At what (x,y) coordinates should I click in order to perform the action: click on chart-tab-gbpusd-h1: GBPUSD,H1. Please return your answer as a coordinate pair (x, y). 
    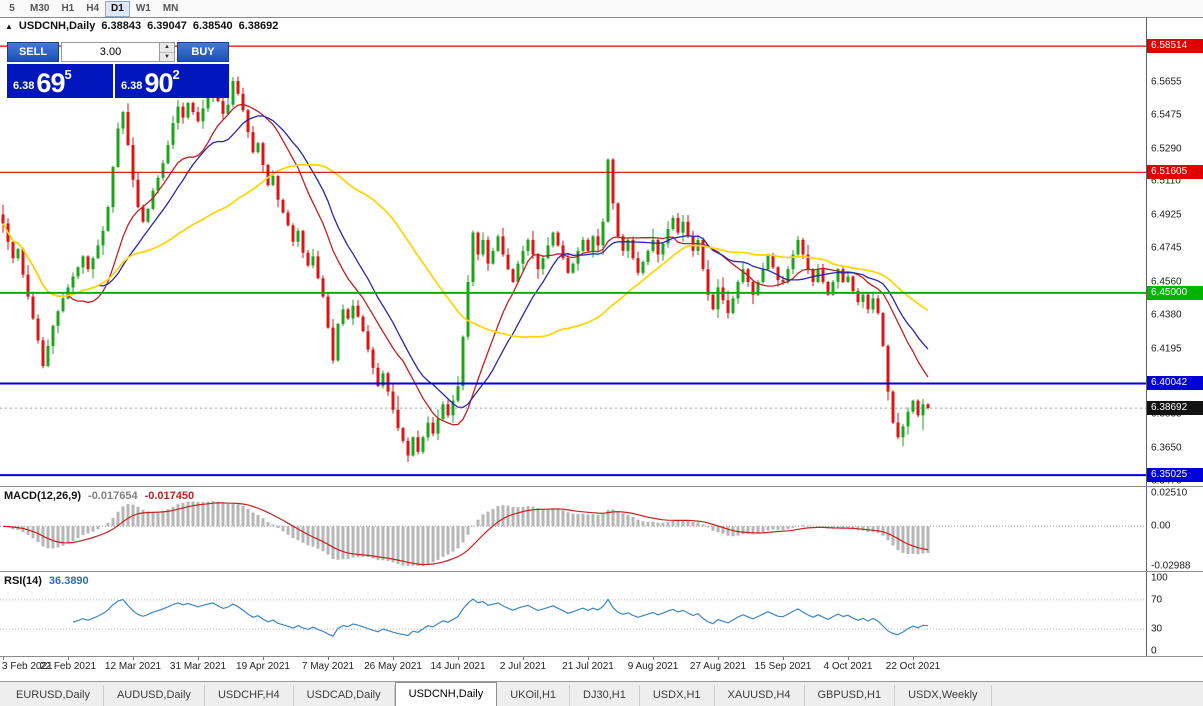
    Looking at the image, I should click on (850, 695).